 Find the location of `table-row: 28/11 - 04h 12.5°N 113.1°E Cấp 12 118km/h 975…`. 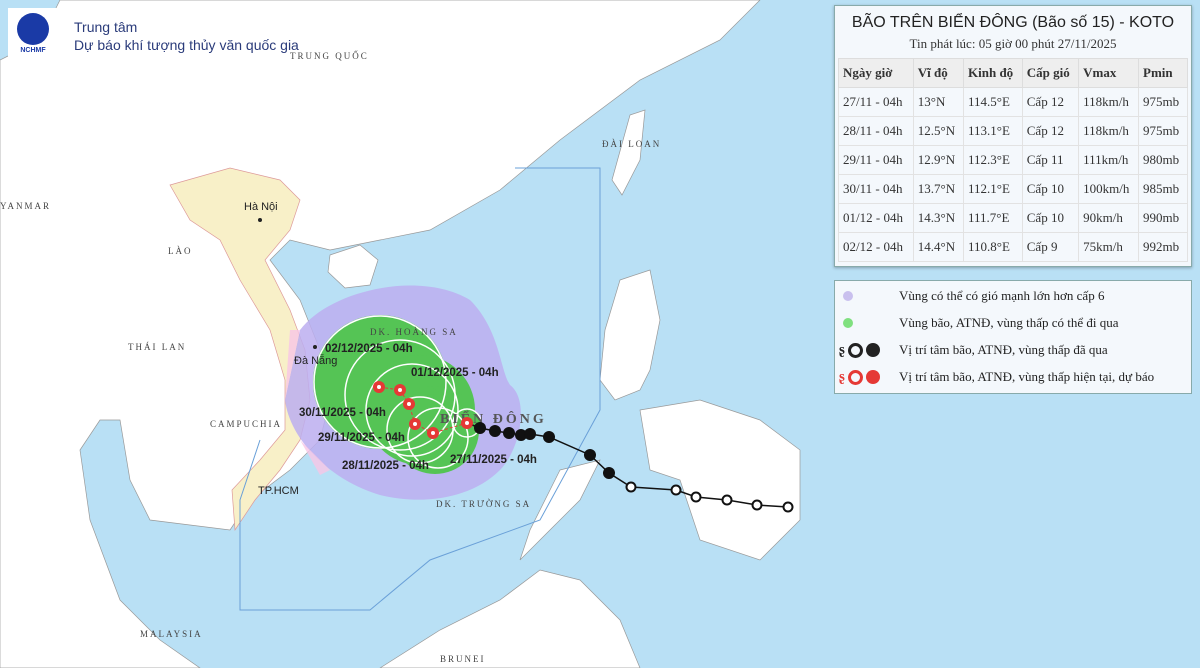

table-row: 28/11 - 04h 12.5°N 113.1°E Cấp 12 118km/h 975… is located at coordinates (1013, 131).